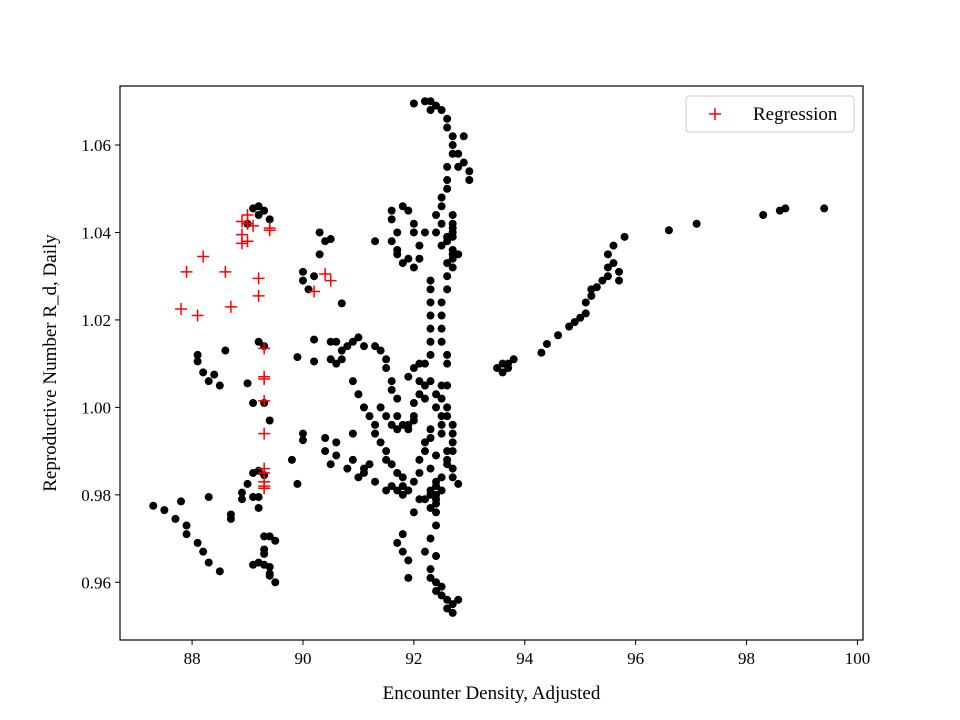 Image resolution: width=960 pixels, height=720 pixels. I want to click on legend-label-regression: Regression, so click(795, 114).